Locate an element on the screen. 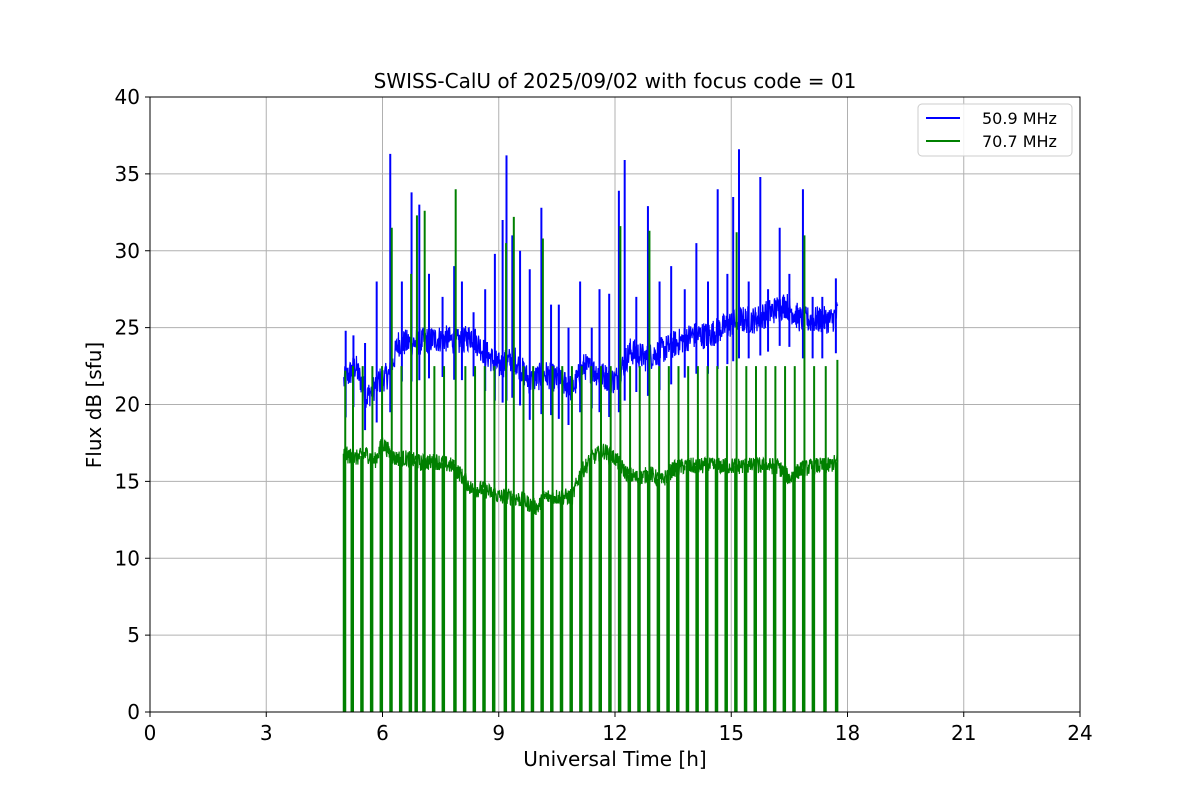  y-tick-label: 20 is located at coordinates (127, 405).